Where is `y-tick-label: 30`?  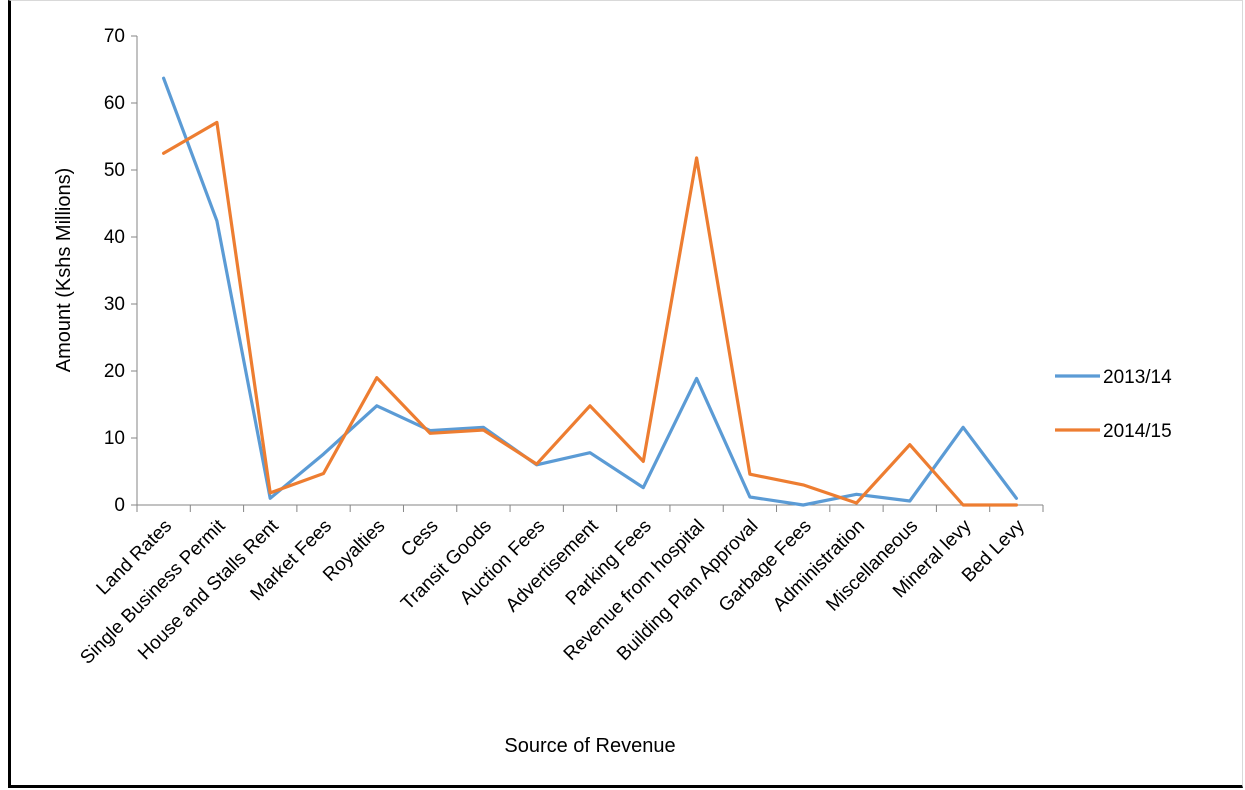
y-tick-label: 30 is located at coordinates (114, 304).